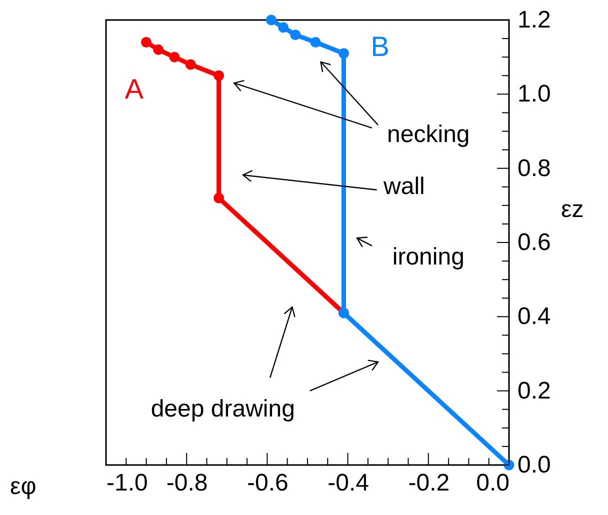 The height and width of the screenshot is (515, 608). Describe the element at coordinates (428, 256) in the screenshot. I see `annotation: ironing` at that location.